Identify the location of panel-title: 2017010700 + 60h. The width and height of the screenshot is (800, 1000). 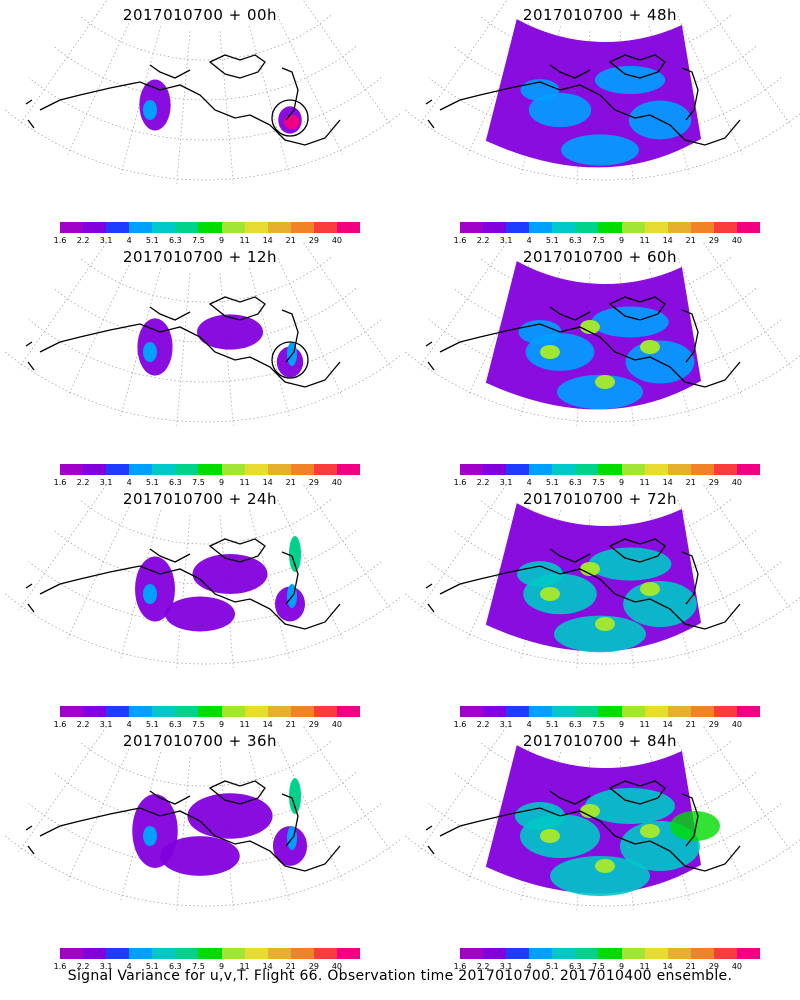
(600, 257).